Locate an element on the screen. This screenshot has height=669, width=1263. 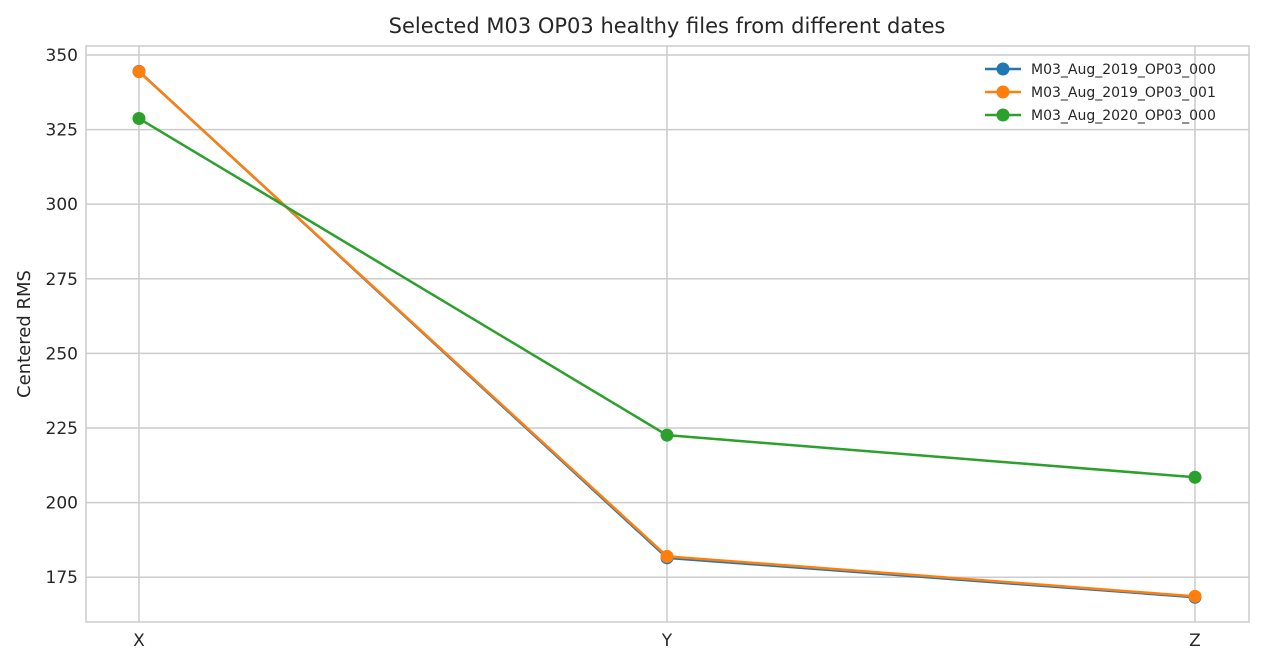
x-tick-label: Z is located at coordinates (1195, 641).